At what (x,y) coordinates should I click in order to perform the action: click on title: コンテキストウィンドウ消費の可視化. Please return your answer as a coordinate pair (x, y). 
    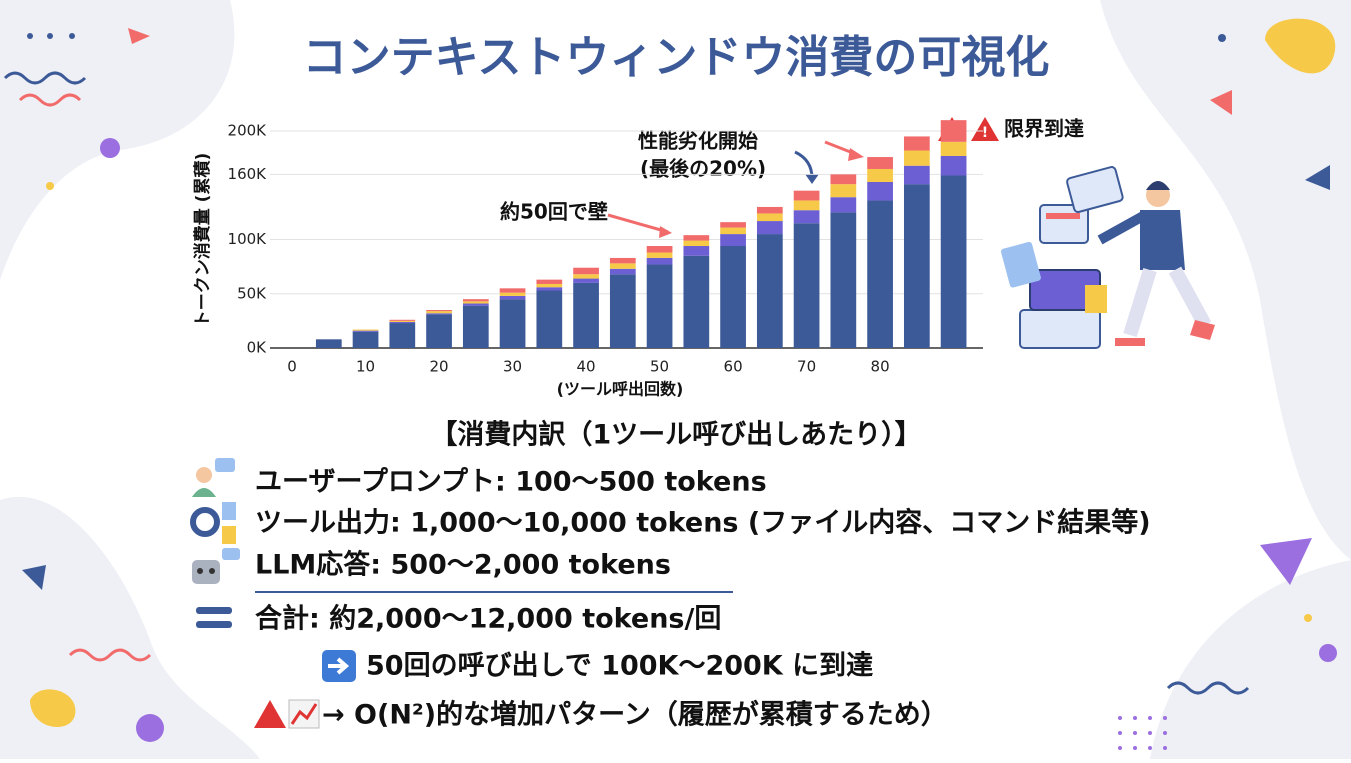
    Looking at the image, I should click on (676, 57).